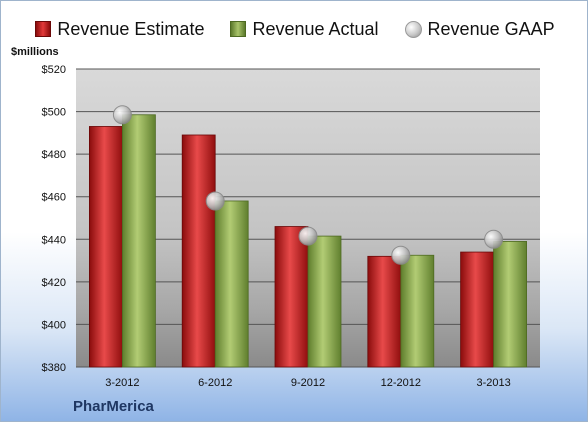 The height and width of the screenshot is (422, 588). Describe the element at coordinates (54, 155) in the screenshot. I see `y-tick-label: $480` at that location.